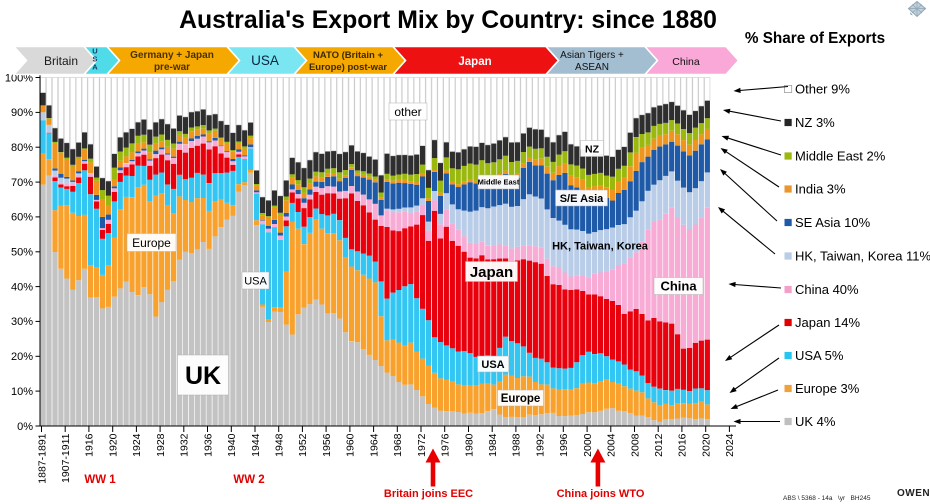  I want to click on svg-text: 60%, so click(22, 218).